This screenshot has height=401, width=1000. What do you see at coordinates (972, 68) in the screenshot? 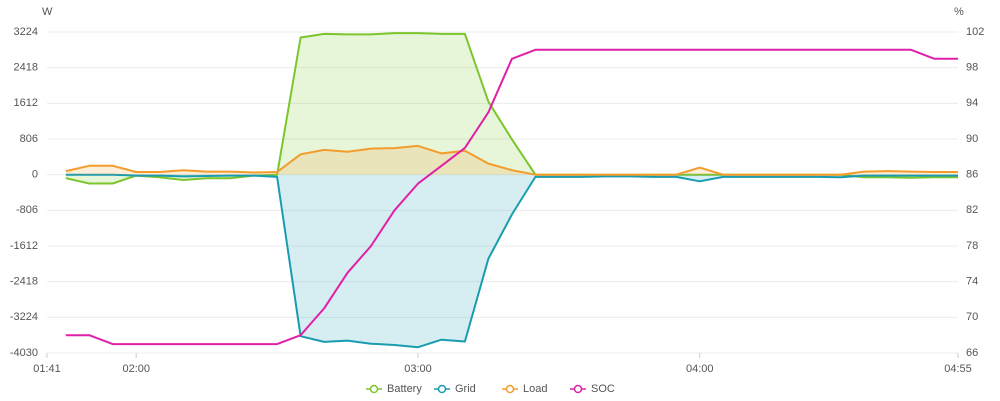
I see `y2-tick-label: 98` at bounding box center [972, 68].